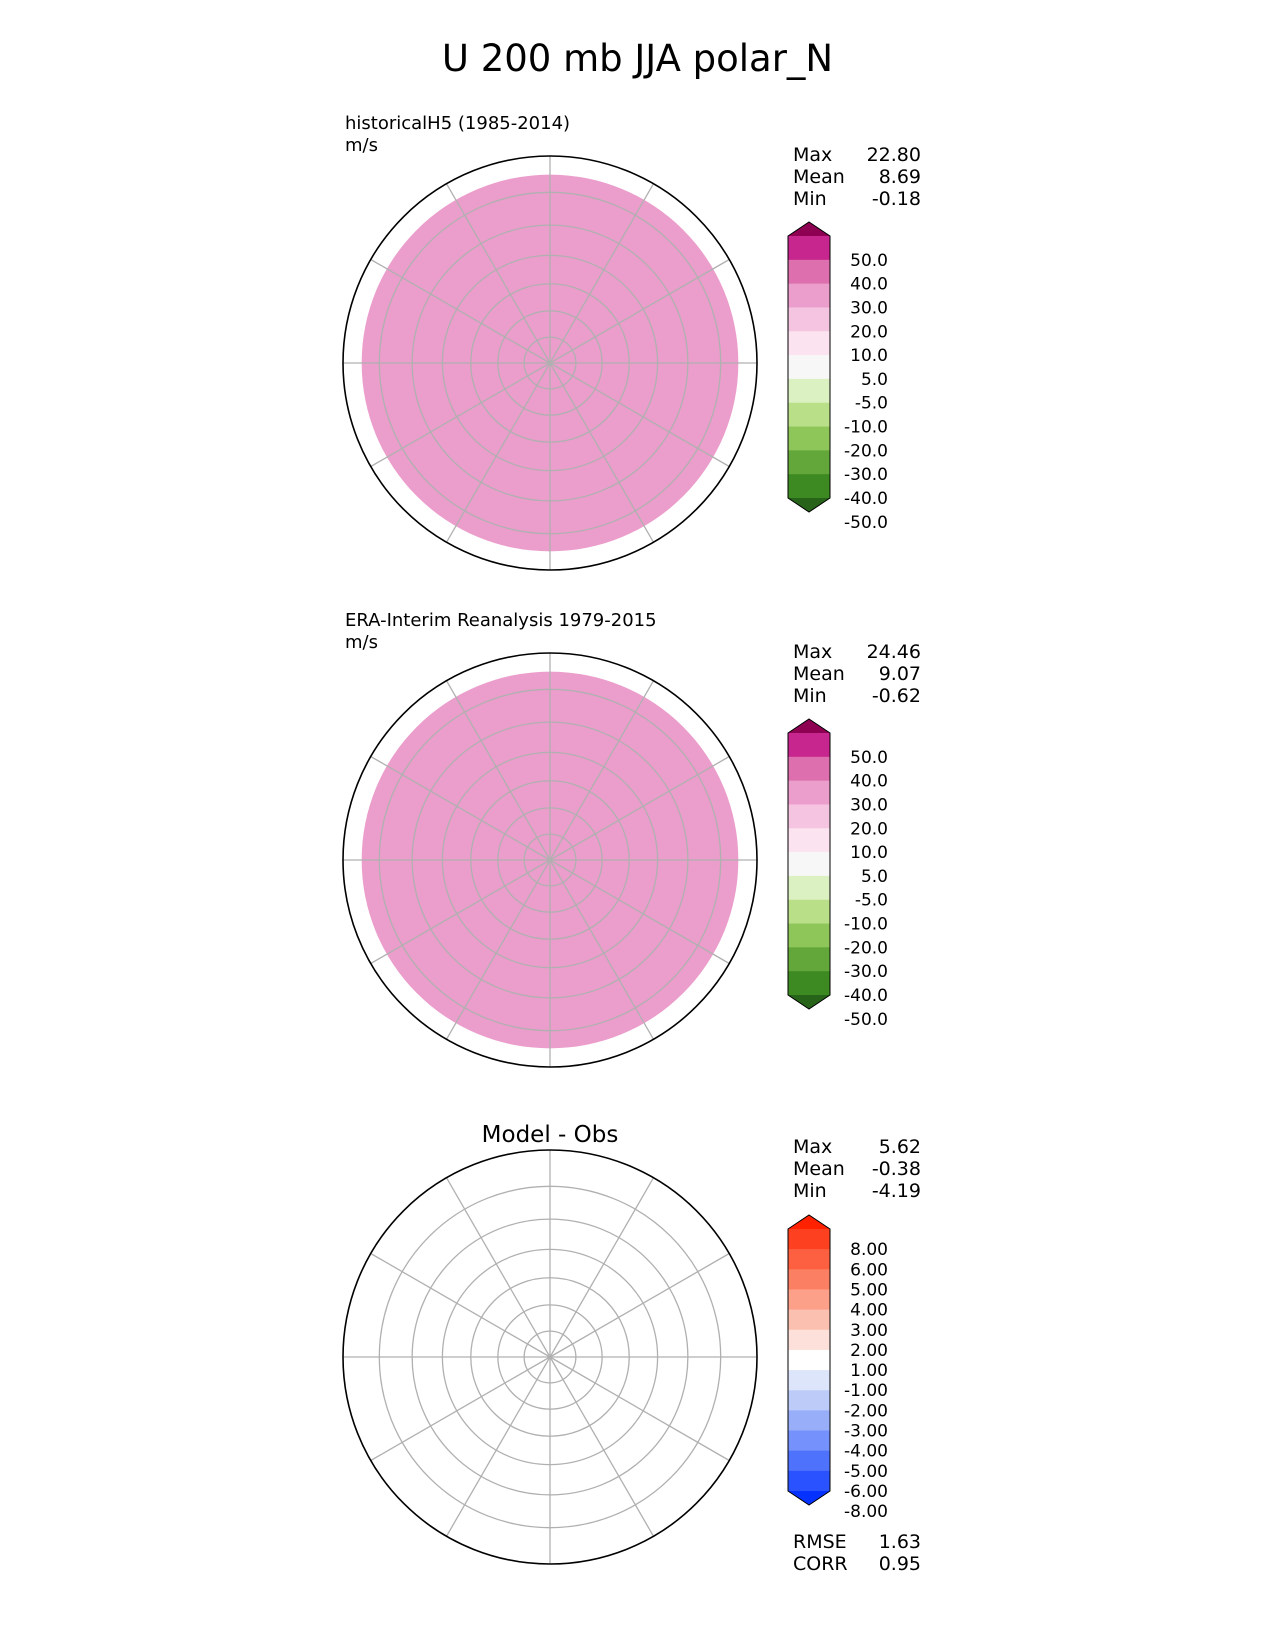  What do you see at coordinates (869, 1250) in the screenshot?
I see `colorbar-tick-label: 8.00` at bounding box center [869, 1250].